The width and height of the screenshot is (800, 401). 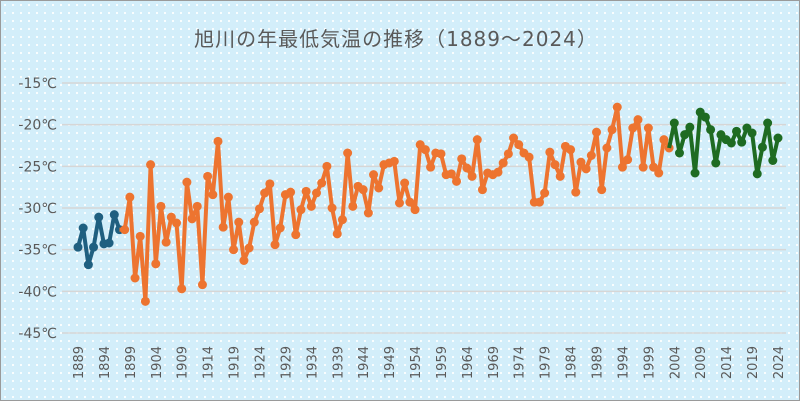 What do you see at coordinates (364, 362) in the screenshot?
I see `x-tick-label: 1944` at bounding box center [364, 362].